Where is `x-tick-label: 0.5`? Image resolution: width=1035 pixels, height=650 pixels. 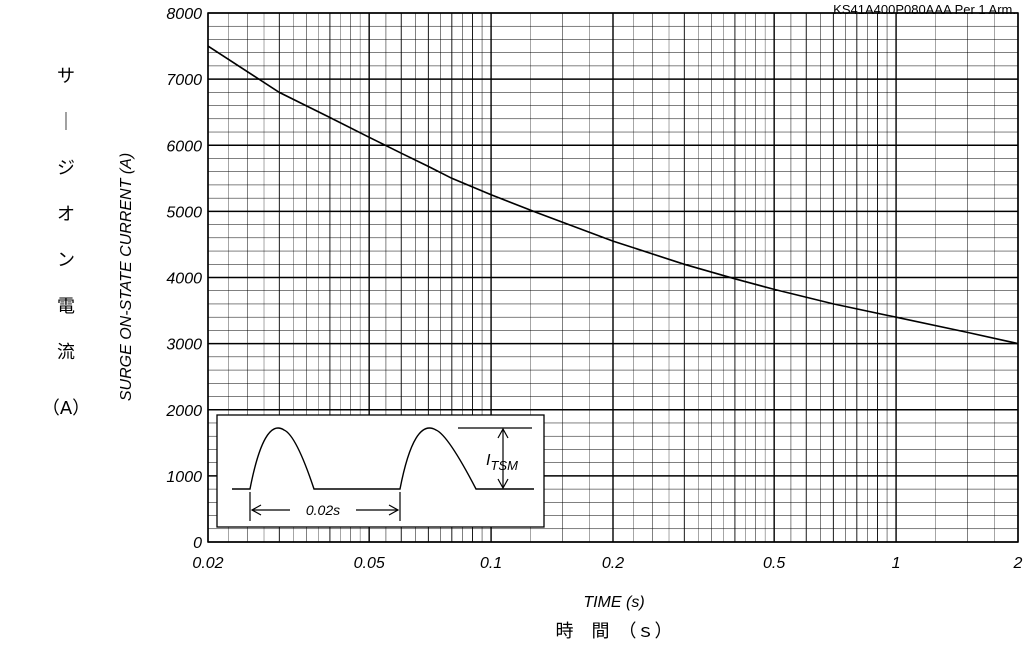 x-tick-label: 0.5 is located at coordinates (774, 563).